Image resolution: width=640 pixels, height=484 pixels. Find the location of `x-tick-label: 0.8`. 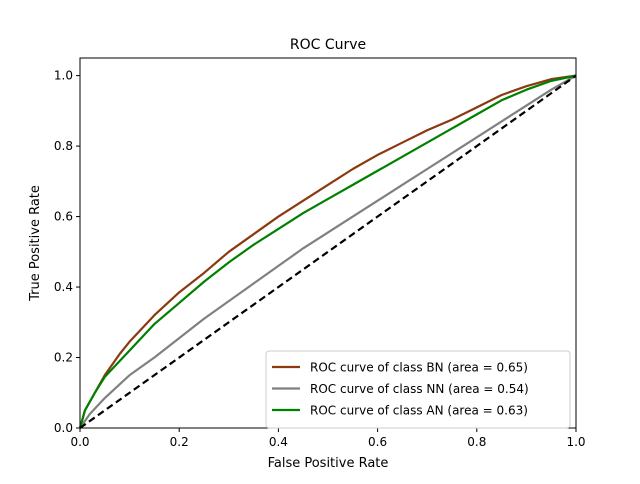

x-tick-label: 0.8 is located at coordinates (476, 442).